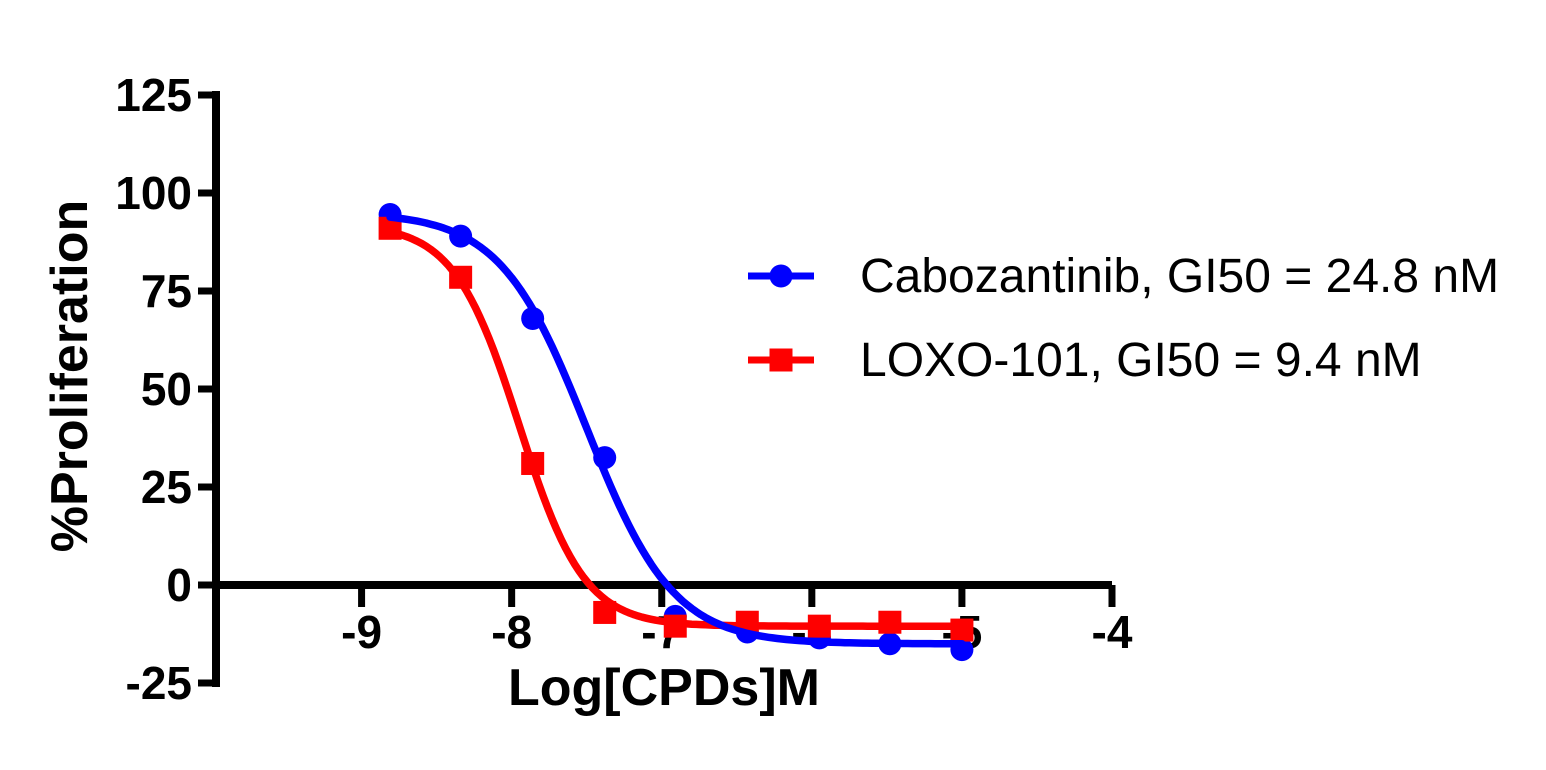 This screenshot has width=1546, height=770. I want to click on cabozantinib-legend-marker-icon, so click(781, 276).